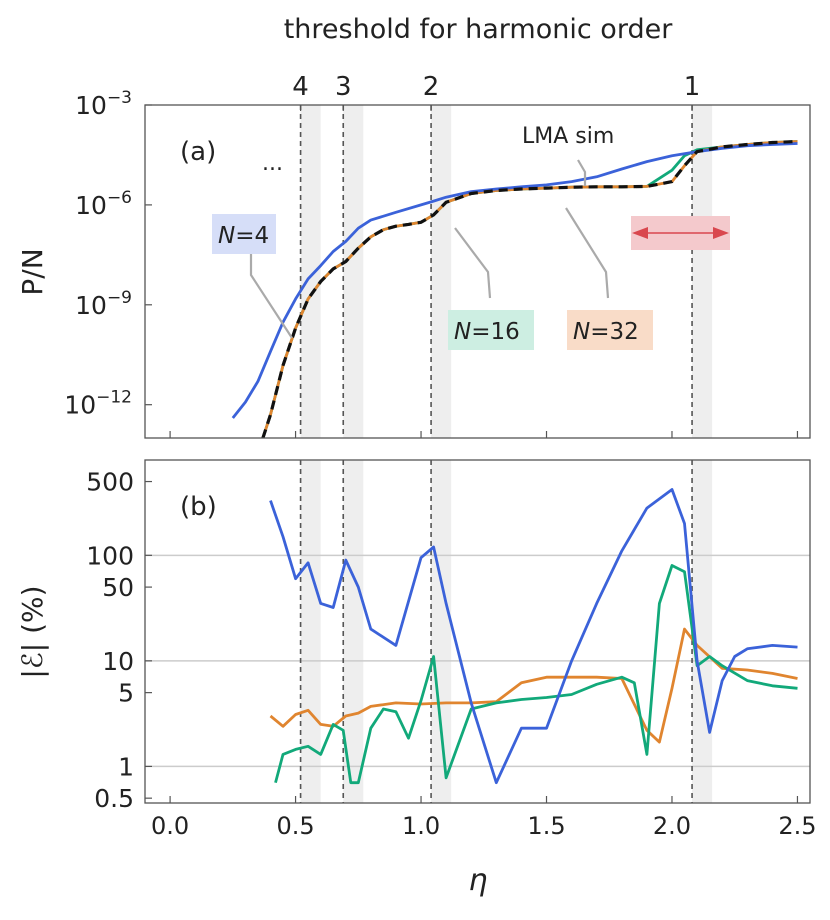 This screenshot has width=830, height=920. What do you see at coordinates (114, 798) in the screenshot?
I see `y-tick-label-b-0: 0.5` at bounding box center [114, 798].